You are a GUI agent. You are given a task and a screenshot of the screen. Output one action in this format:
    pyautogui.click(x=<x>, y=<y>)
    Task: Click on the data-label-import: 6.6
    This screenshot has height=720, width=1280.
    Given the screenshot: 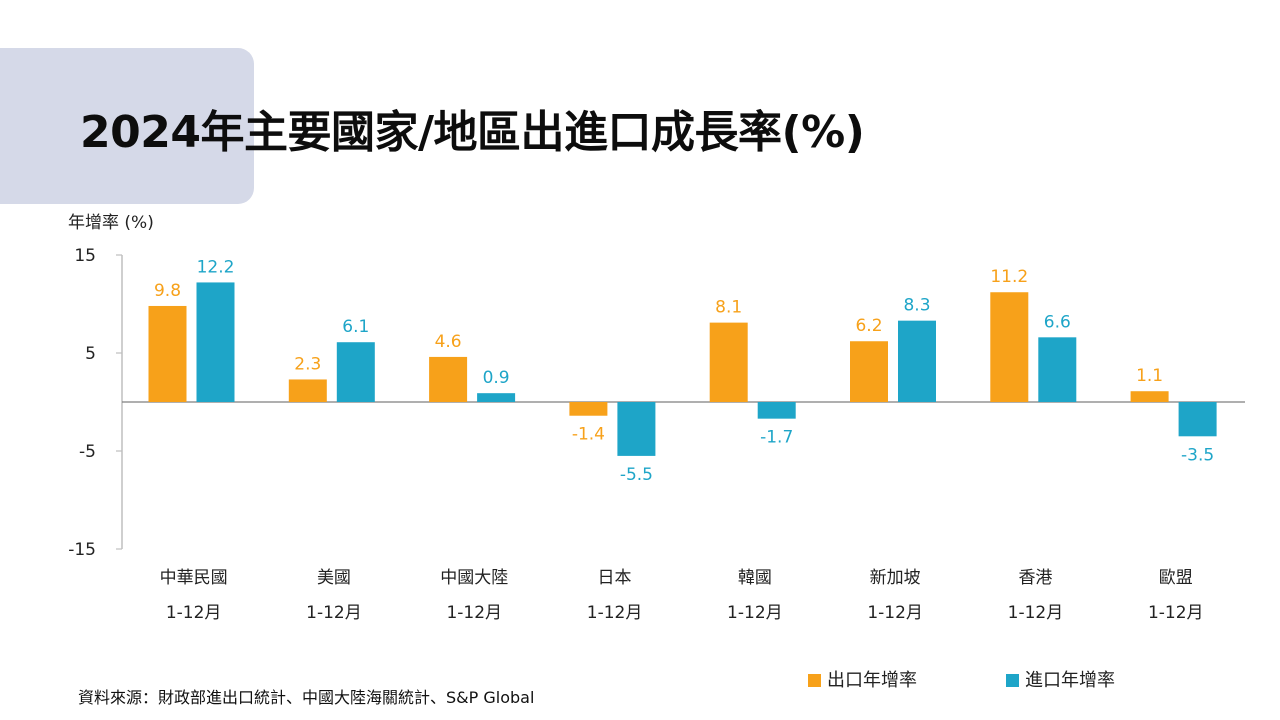 What is the action you would take?
    pyautogui.click(x=1057, y=322)
    